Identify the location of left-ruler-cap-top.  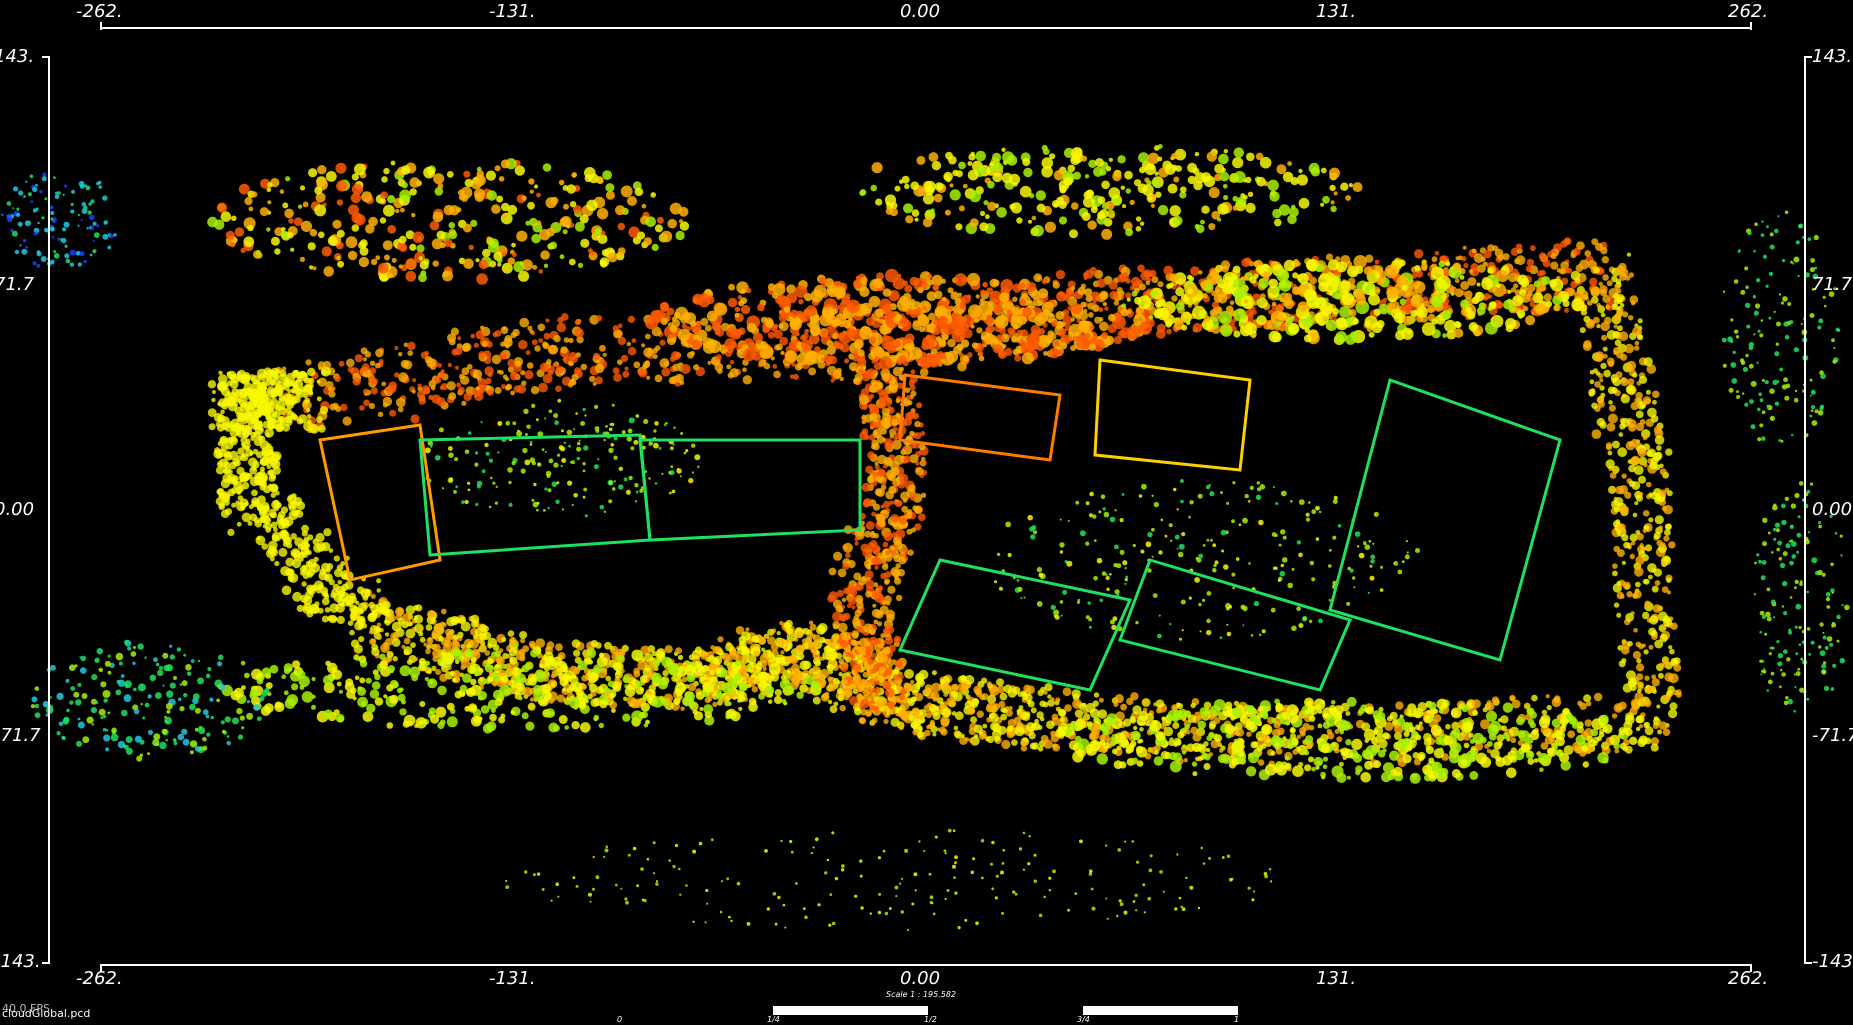
(46, 57).